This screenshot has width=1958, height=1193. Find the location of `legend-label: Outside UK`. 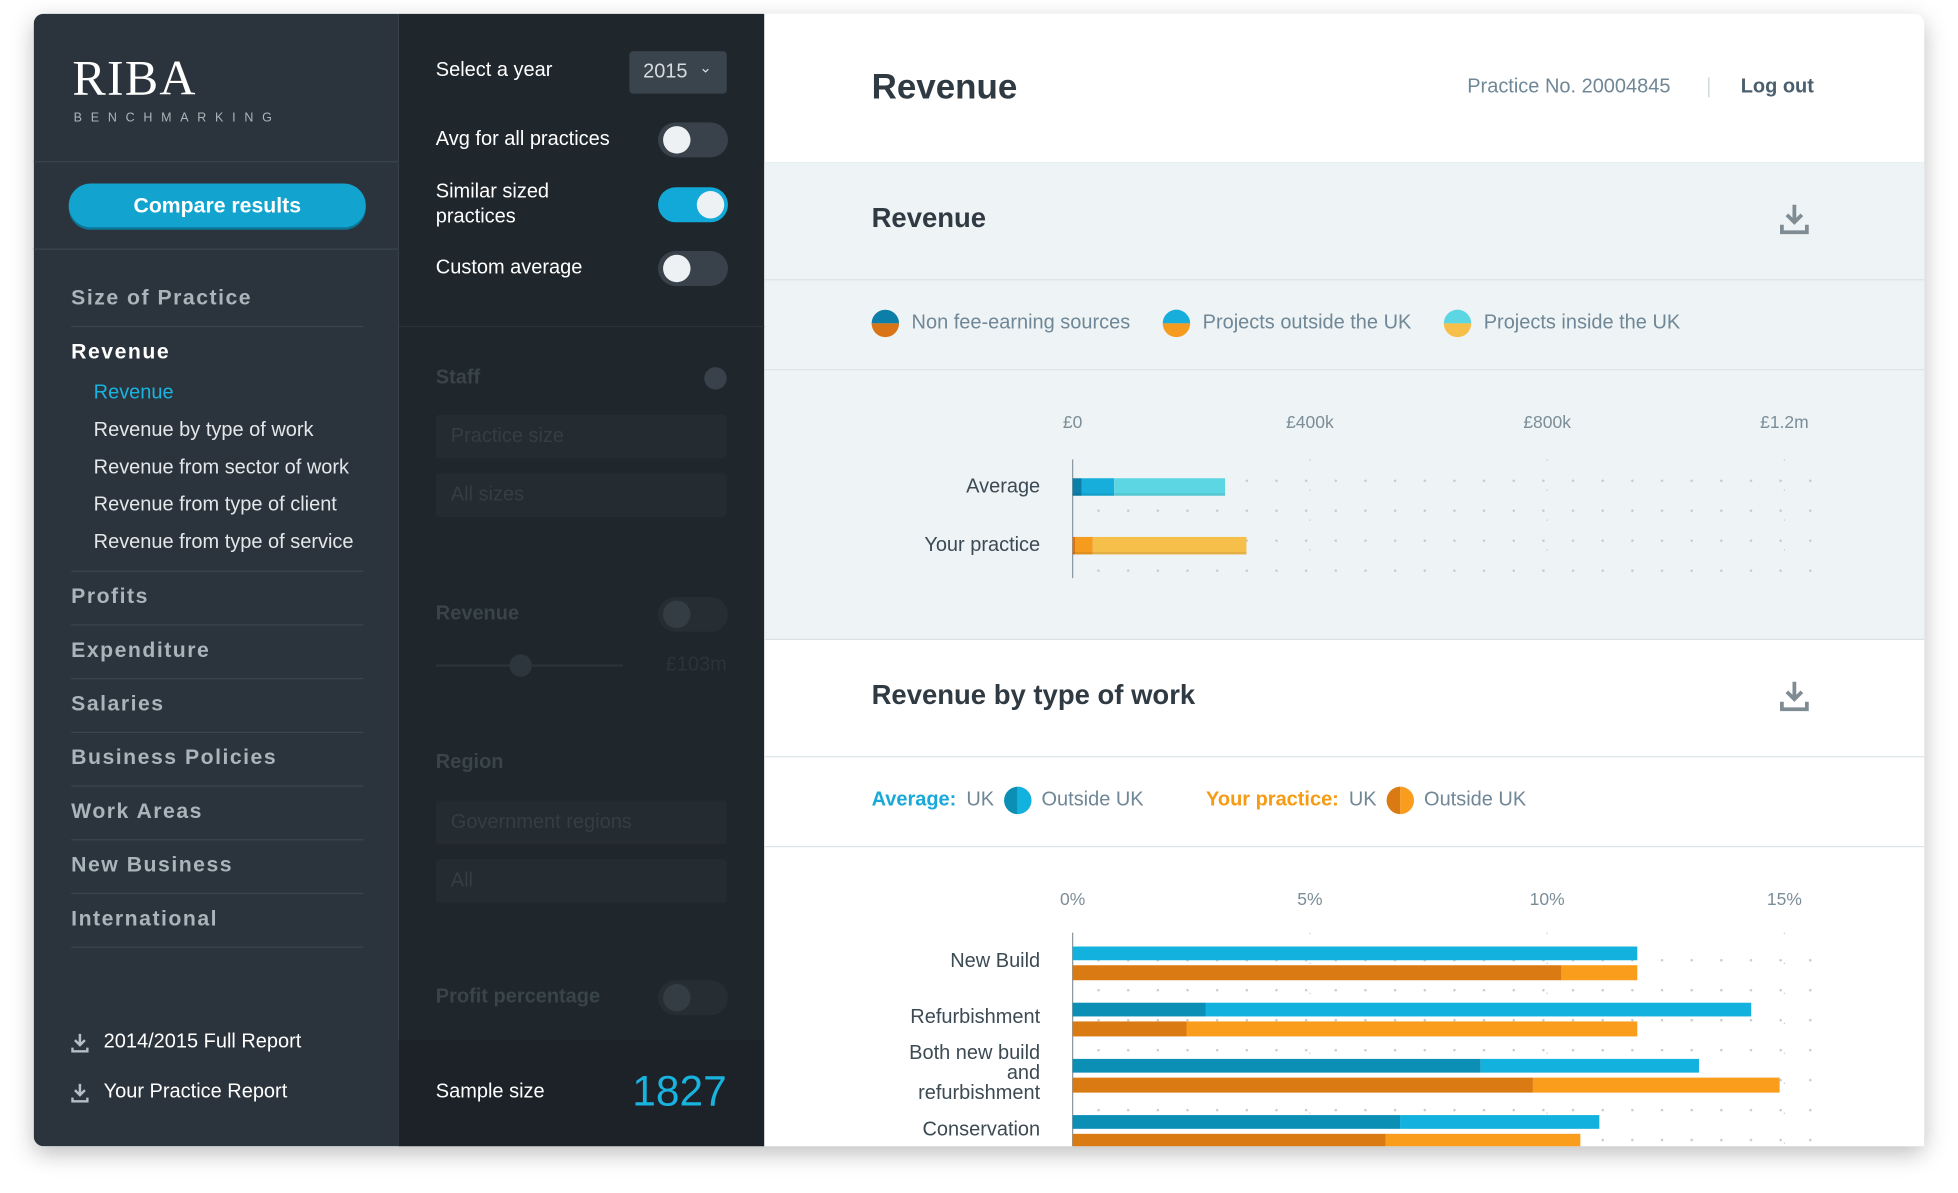

legend-label: Outside UK is located at coordinates (1475, 800).